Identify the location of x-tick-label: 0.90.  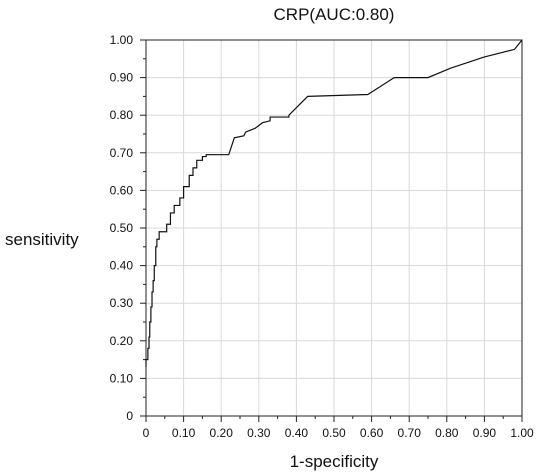
(485, 433).